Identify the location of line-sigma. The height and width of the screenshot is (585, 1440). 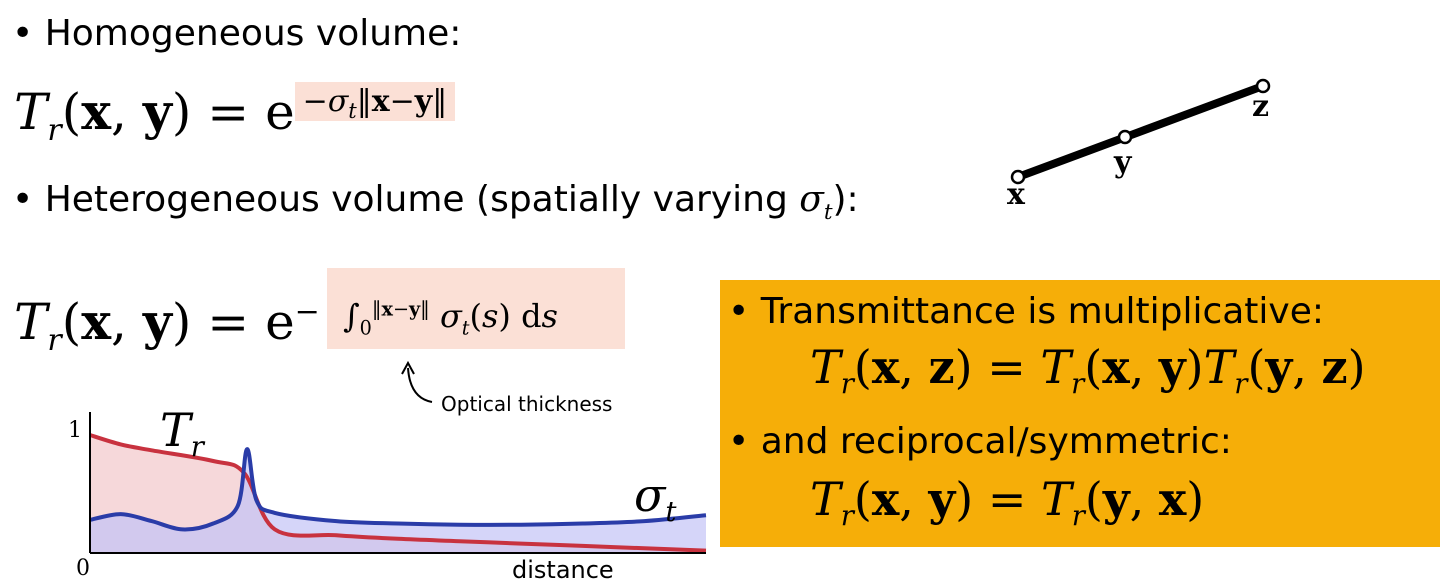
(398, 489).